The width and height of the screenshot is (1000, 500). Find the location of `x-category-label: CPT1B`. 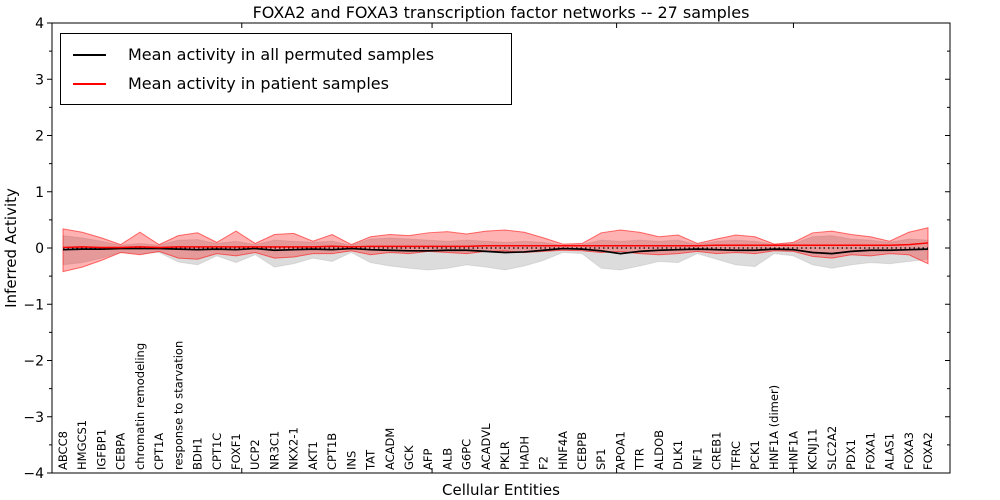

x-category-label: CPT1B is located at coordinates (332, 451).